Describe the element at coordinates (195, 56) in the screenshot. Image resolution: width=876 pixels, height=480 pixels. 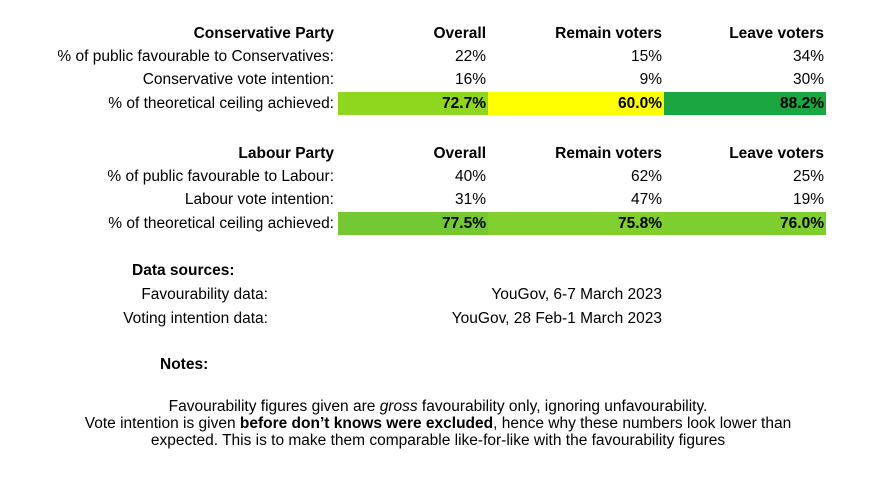
I see `row-label: % of public favourable to Conservatives:` at that location.